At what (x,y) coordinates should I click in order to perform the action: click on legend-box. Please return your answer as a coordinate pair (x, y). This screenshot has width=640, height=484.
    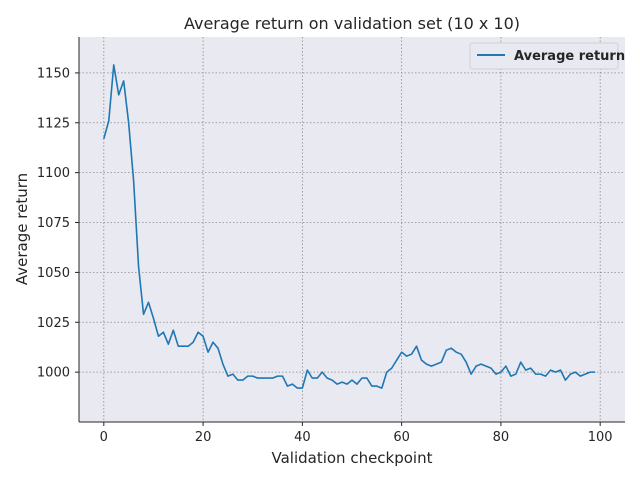
    Looking at the image, I should click on (544, 56).